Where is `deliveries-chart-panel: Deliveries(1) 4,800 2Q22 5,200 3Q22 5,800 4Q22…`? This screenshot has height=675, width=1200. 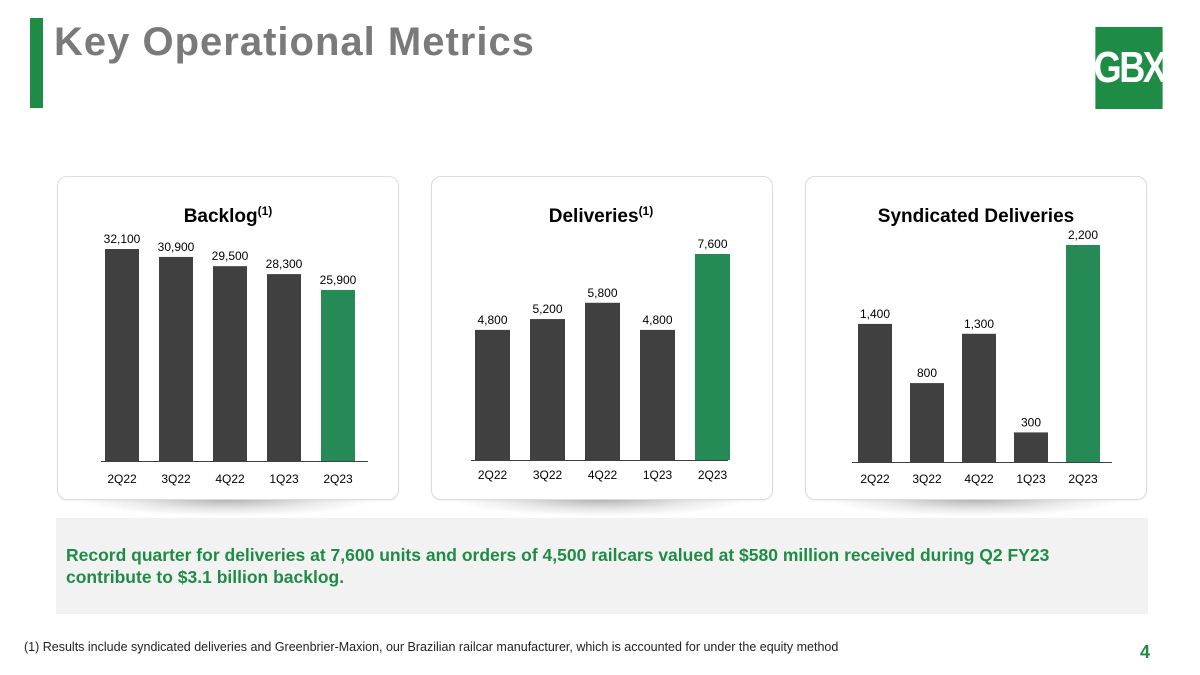
deliveries-chart-panel: Deliveries(1) 4,800 2Q22 5,200 3Q22 5,800 4Q22… is located at coordinates (602, 338).